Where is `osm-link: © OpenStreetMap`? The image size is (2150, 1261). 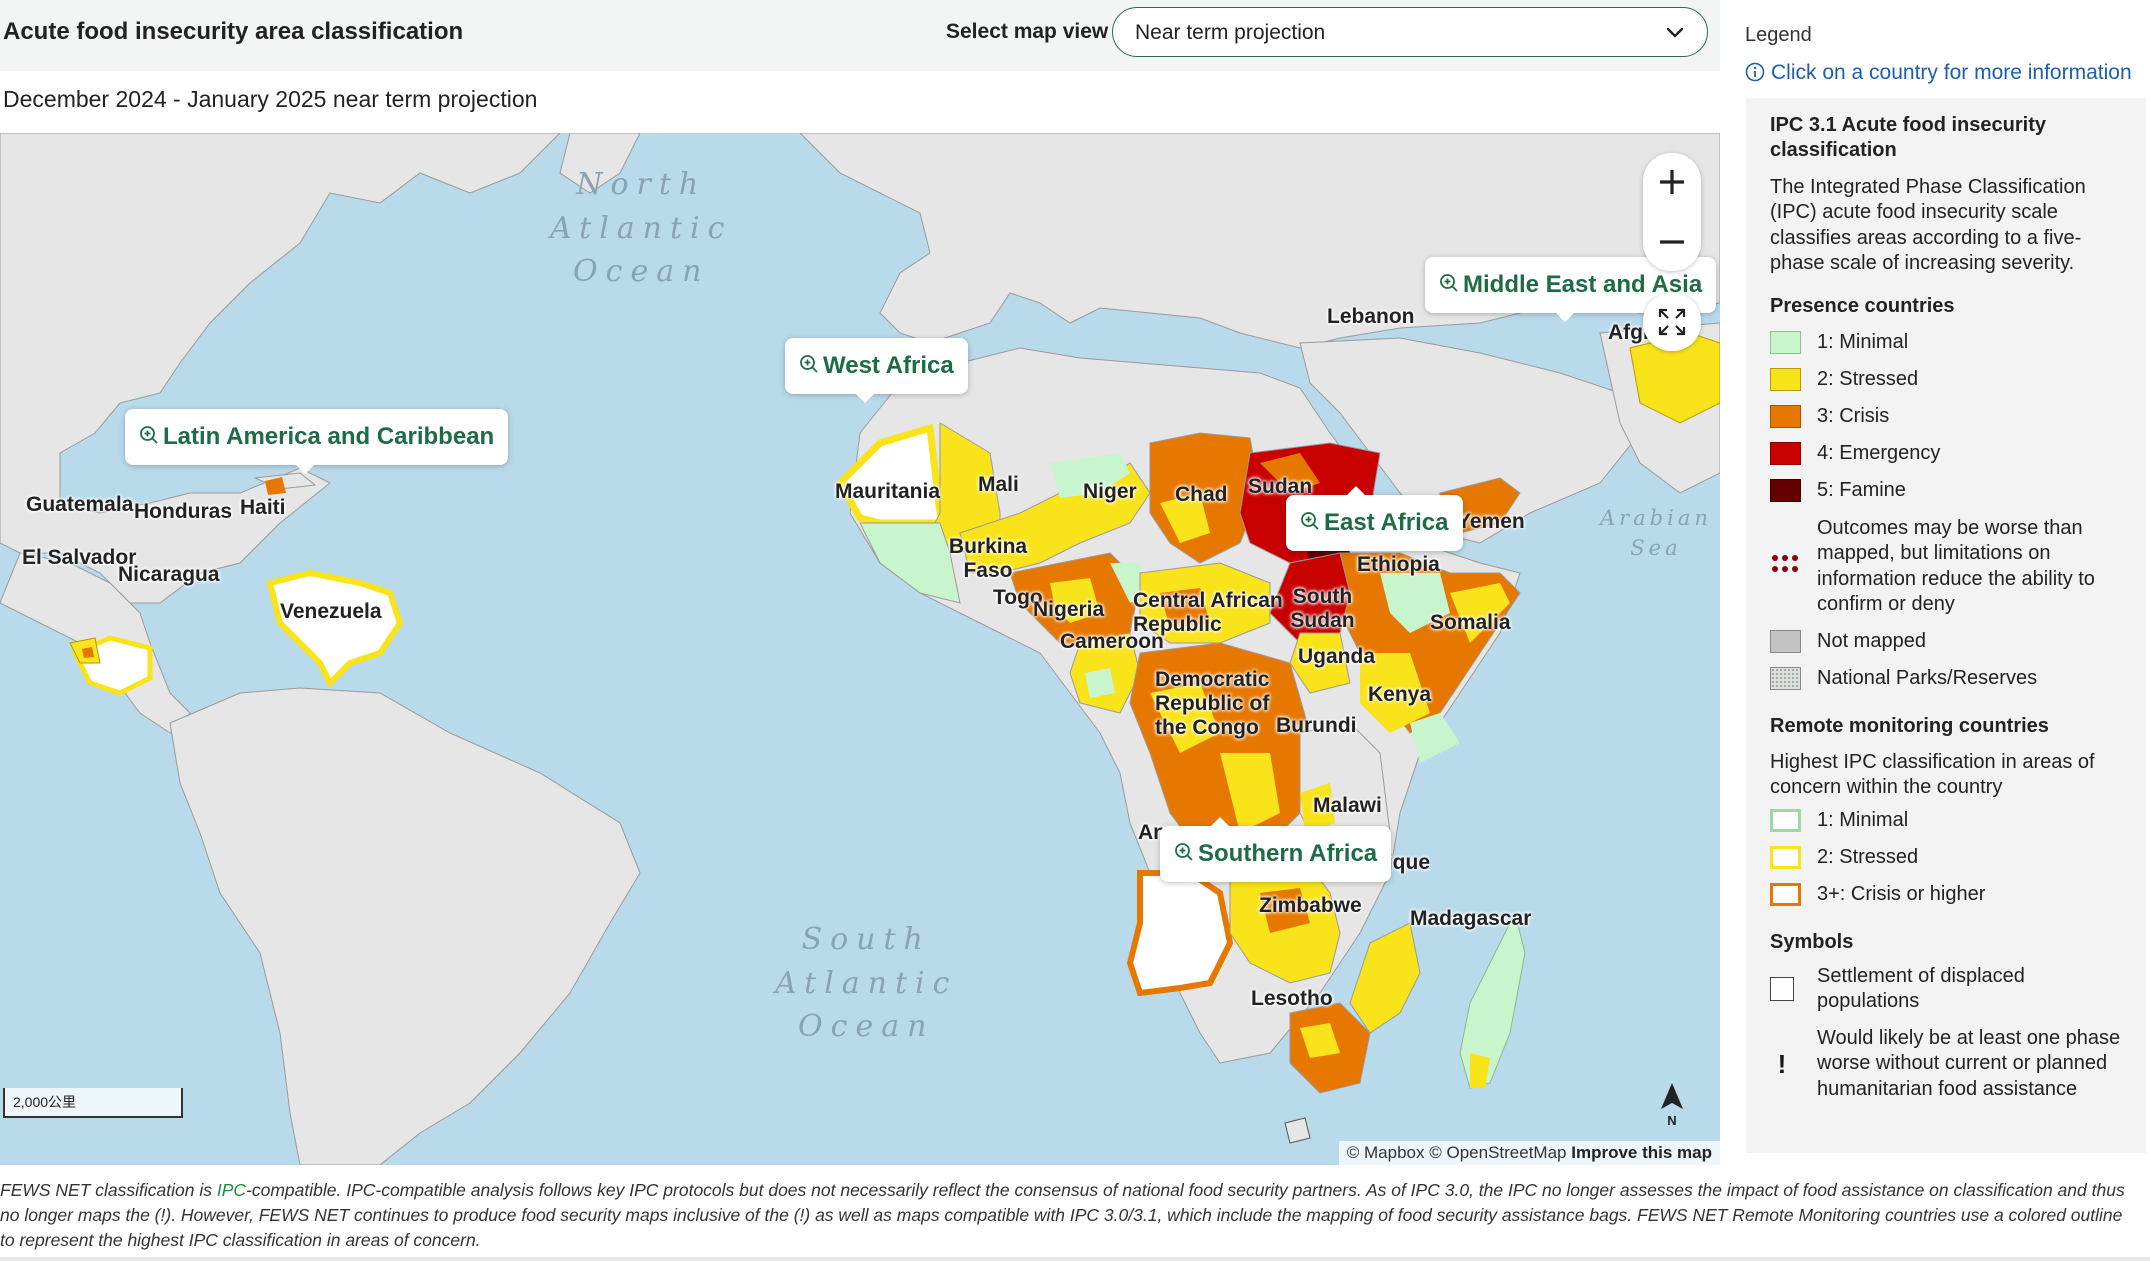 osm-link: © OpenStreetMap is located at coordinates (1498, 1152).